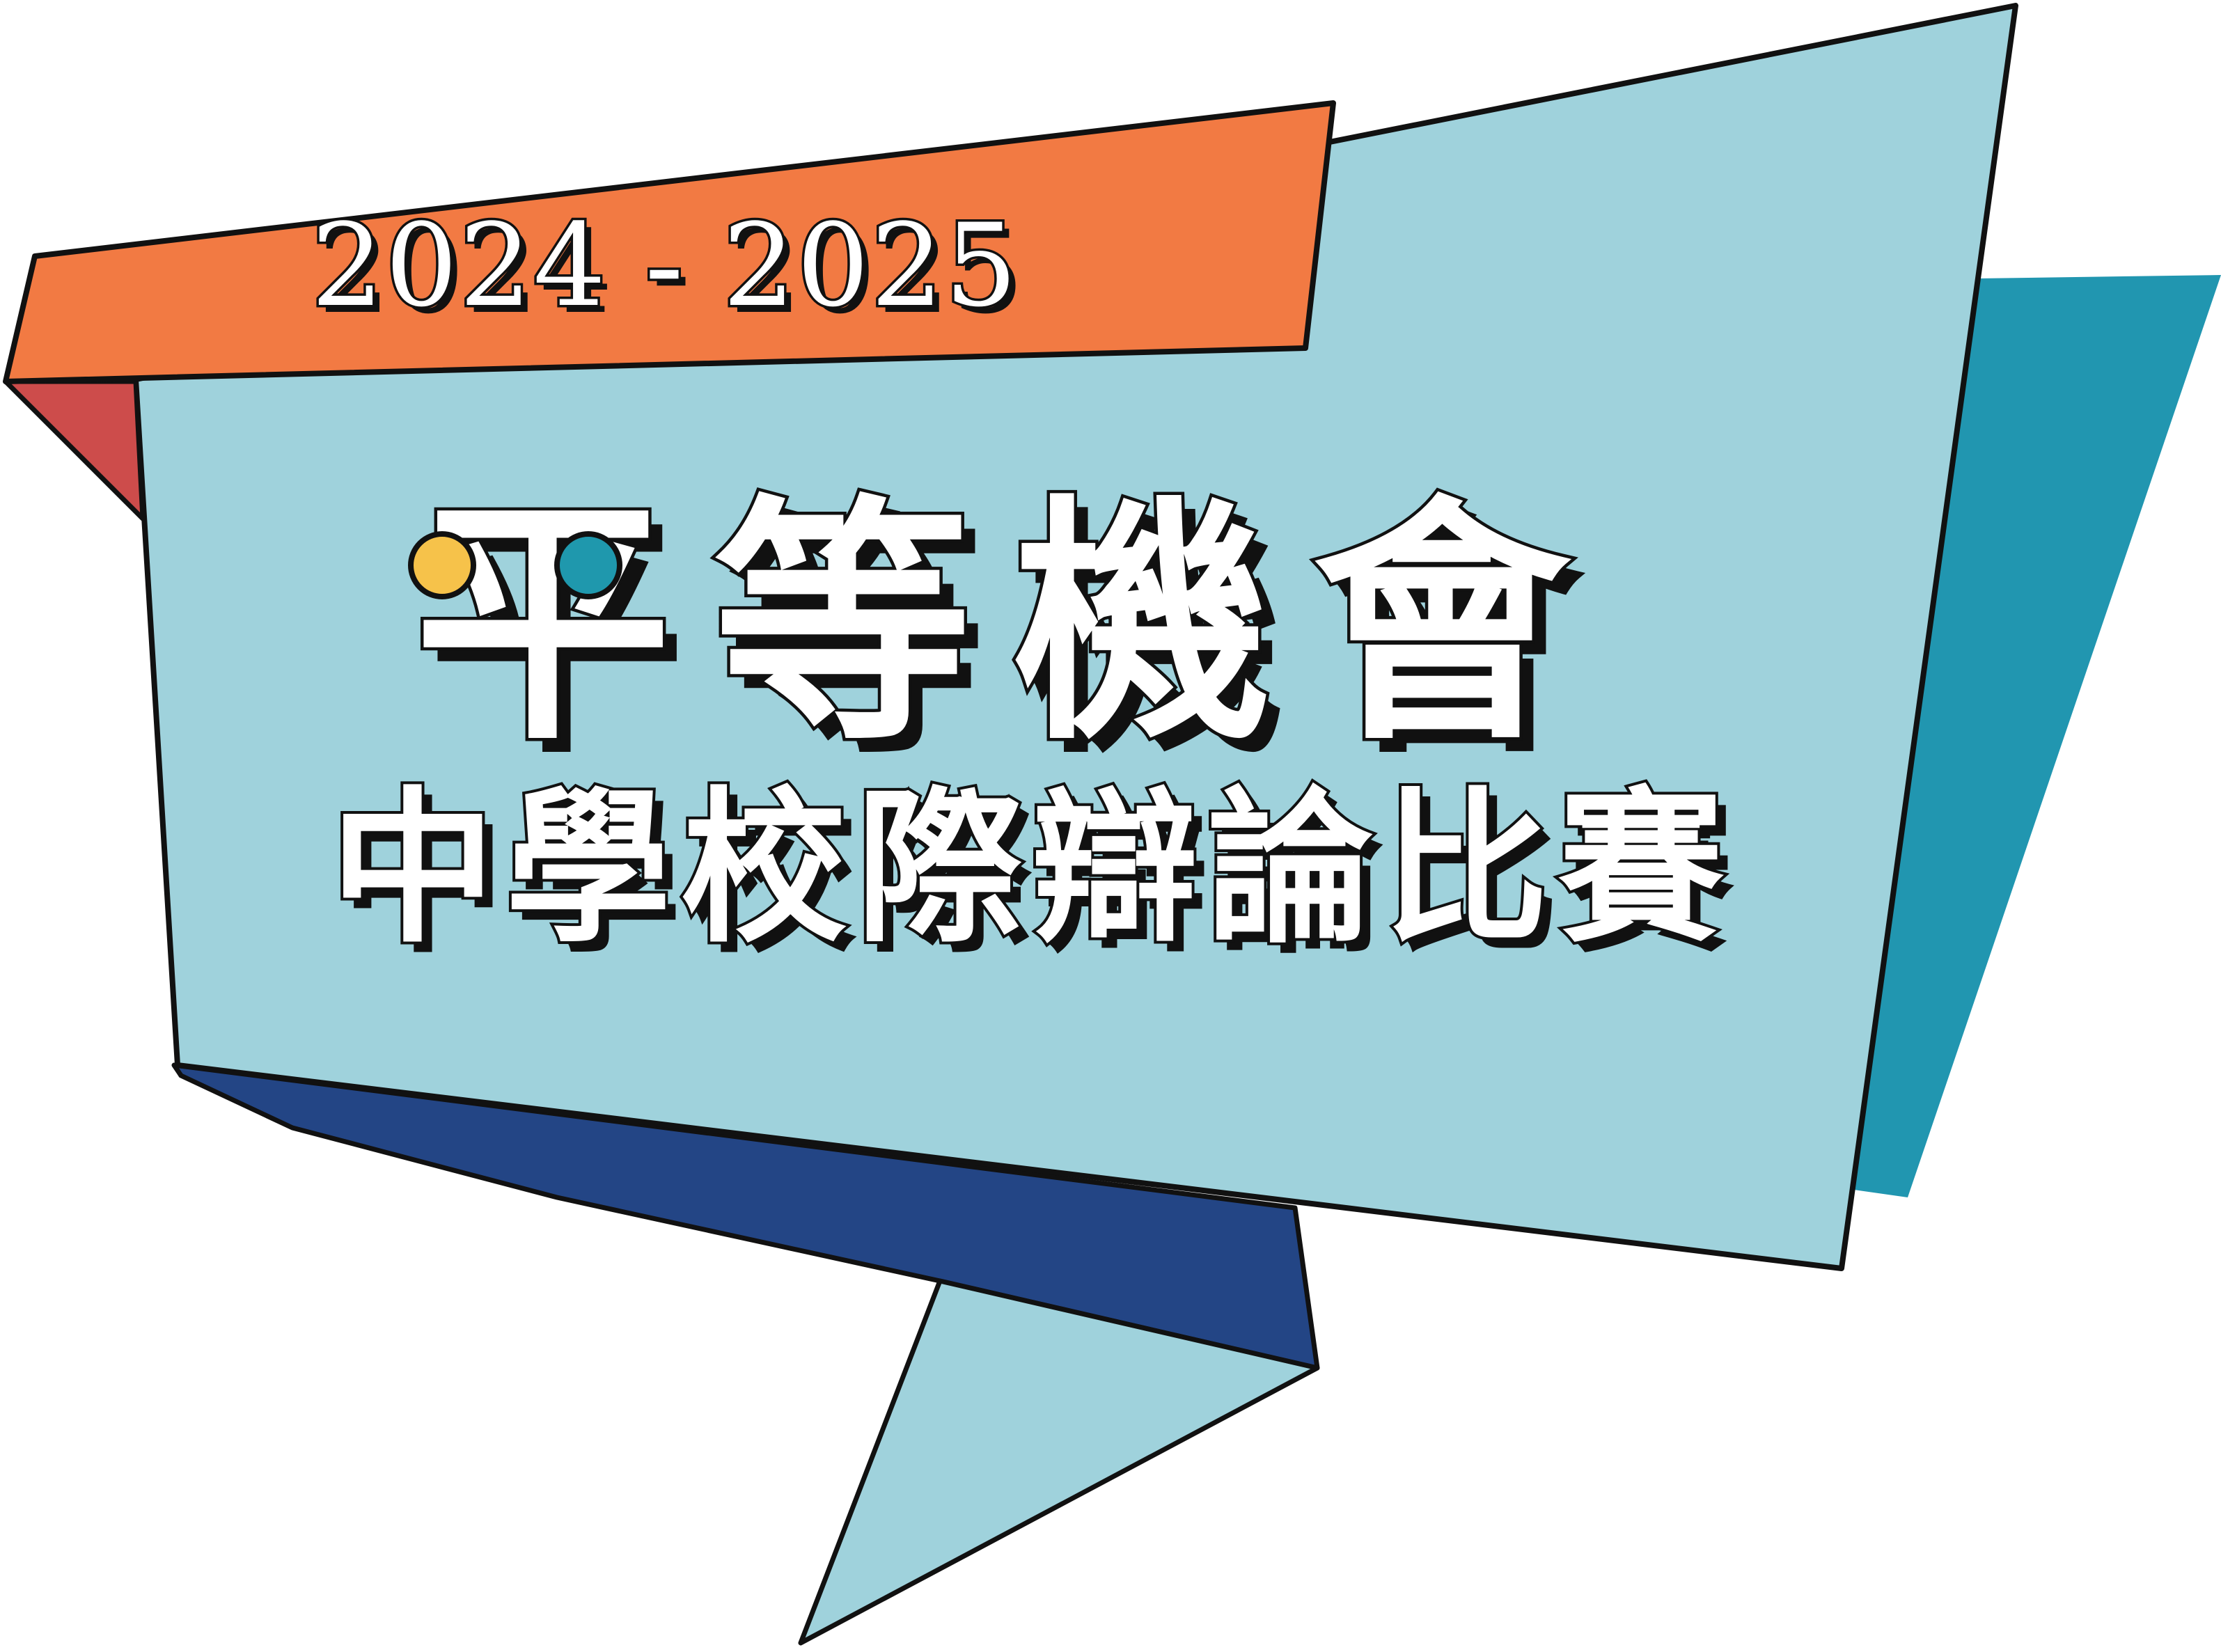 This screenshot has height=1652, width=2221. Describe the element at coordinates (1013, 625) in the screenshot. I see `main-title: 平等機會` at that location.